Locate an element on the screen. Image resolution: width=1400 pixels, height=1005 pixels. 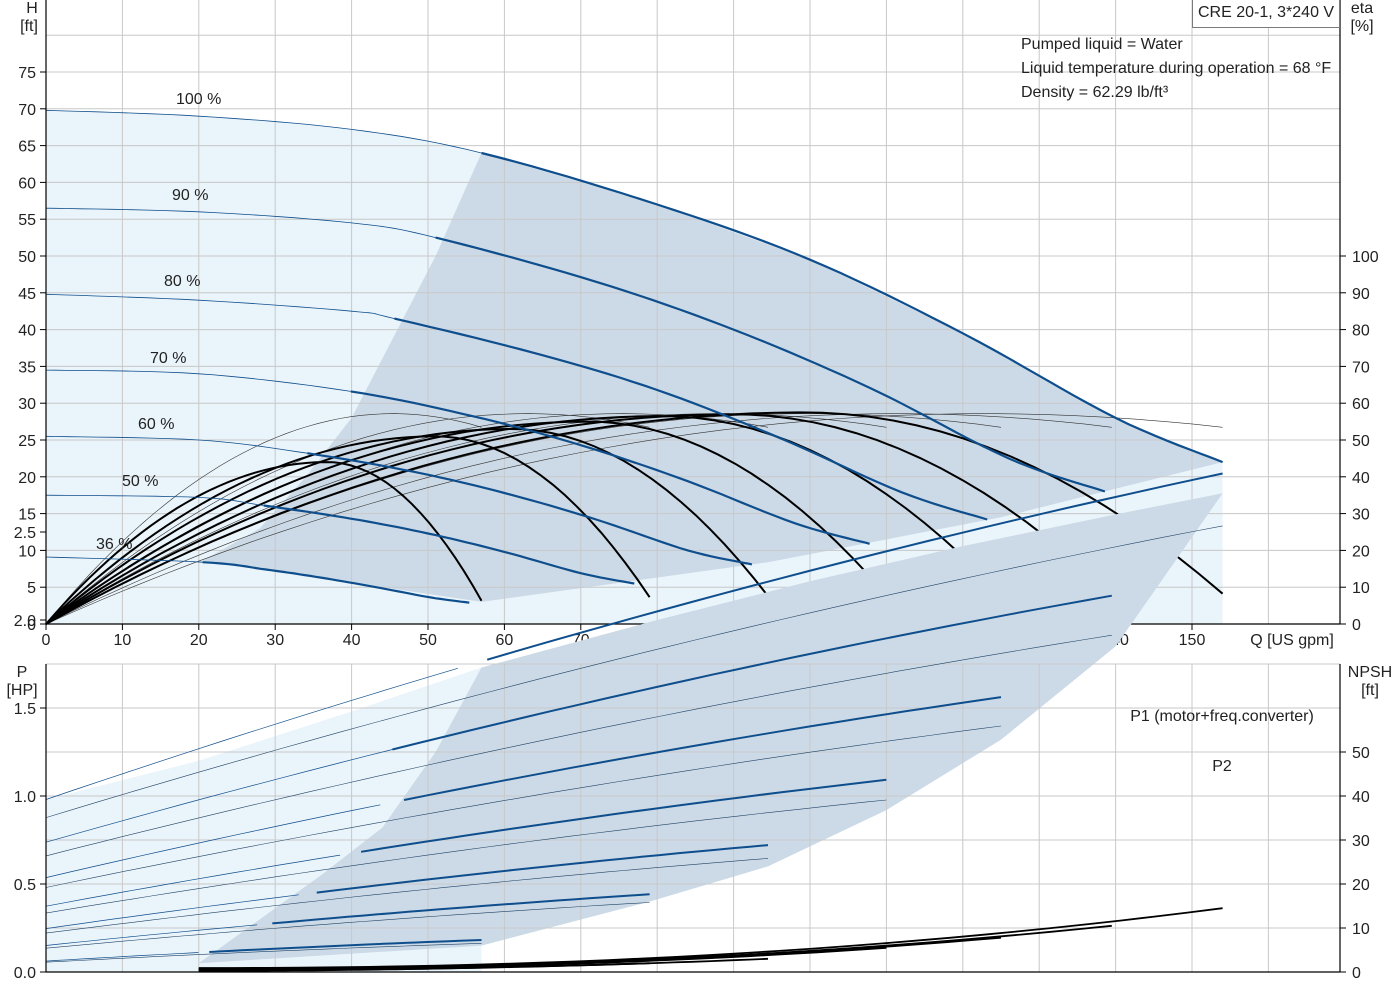
title-box is located at coordinates (1266, 14).